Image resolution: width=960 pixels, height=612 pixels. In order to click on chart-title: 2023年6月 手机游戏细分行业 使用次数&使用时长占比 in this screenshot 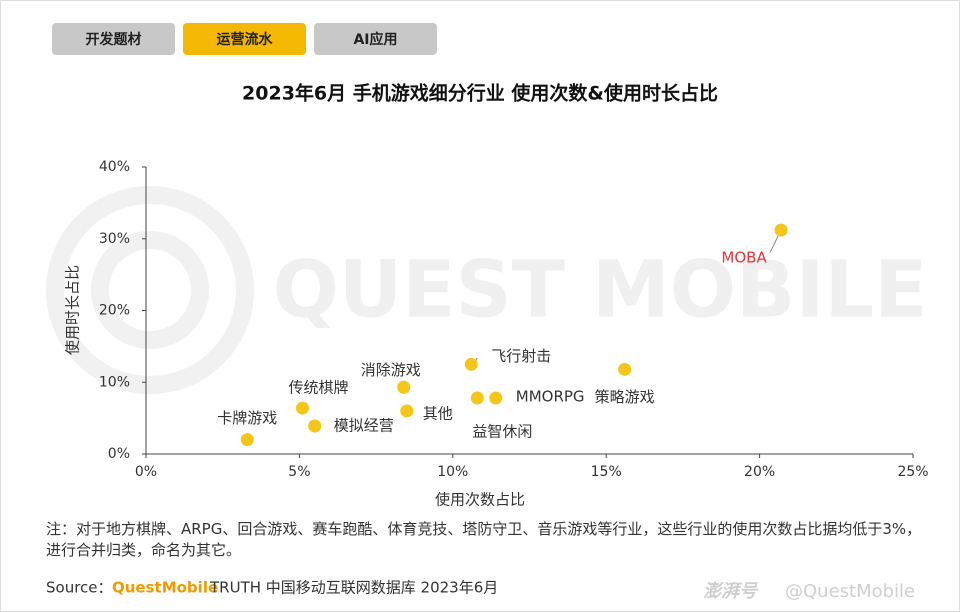, I will do `click(480, 93)`.